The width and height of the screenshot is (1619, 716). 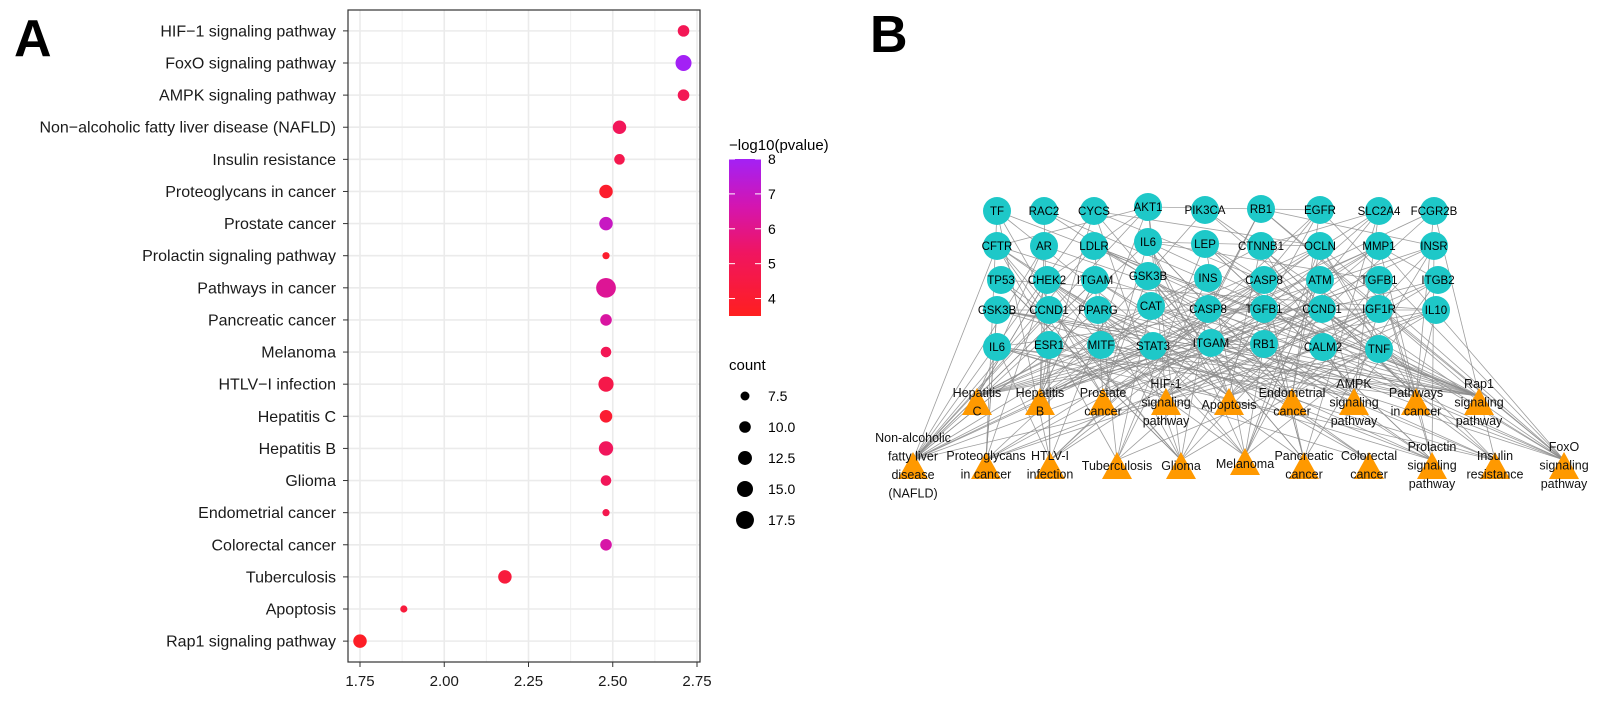 I want to click on gene-node: CHEK2, so click(x=1047, y=280).